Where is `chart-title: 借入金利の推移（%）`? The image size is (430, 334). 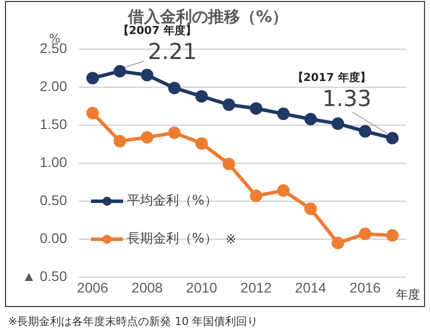
chart-title: 借入金利の推移（%） is located at coordinates (207, 16).